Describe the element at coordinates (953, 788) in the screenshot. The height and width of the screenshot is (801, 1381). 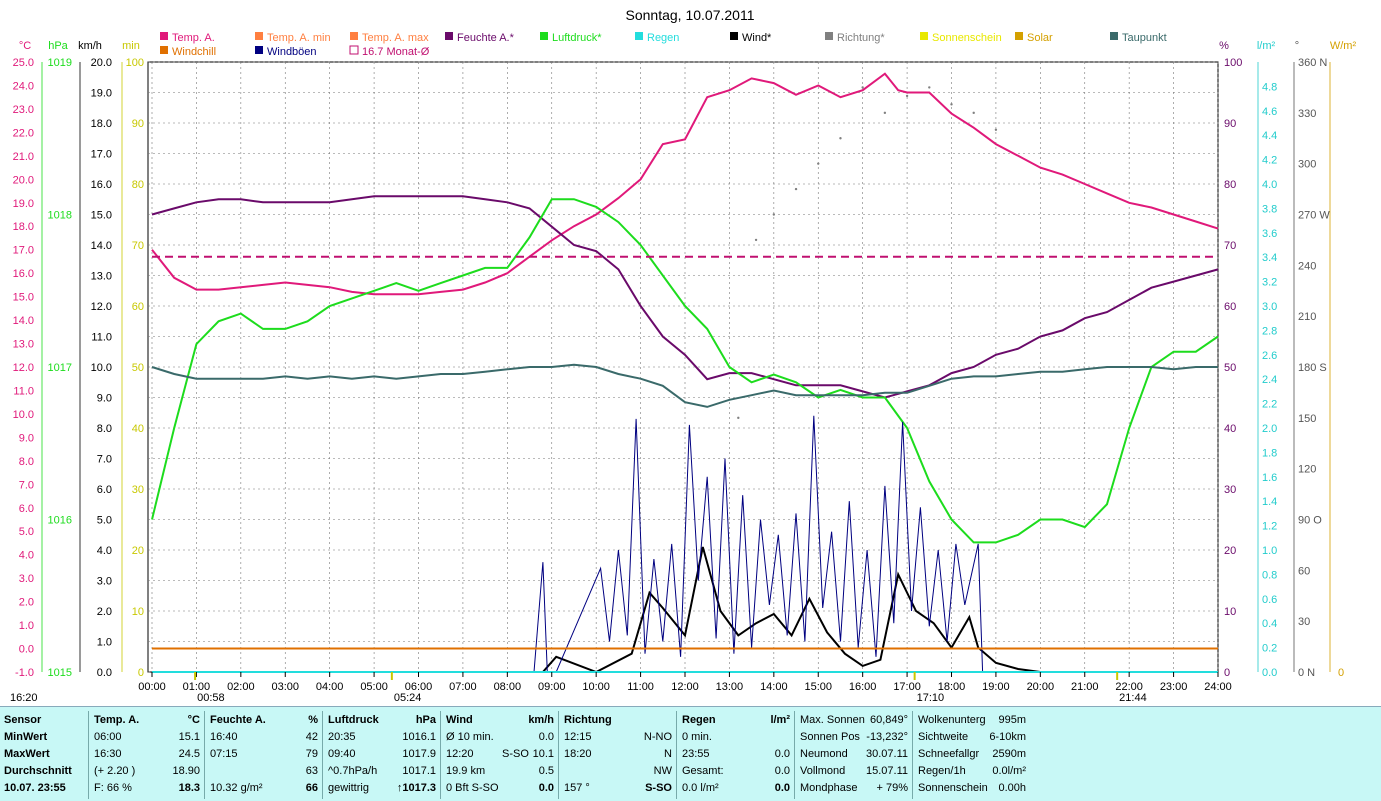
I see `wolken-label-5: Sonnenschein` at that location.